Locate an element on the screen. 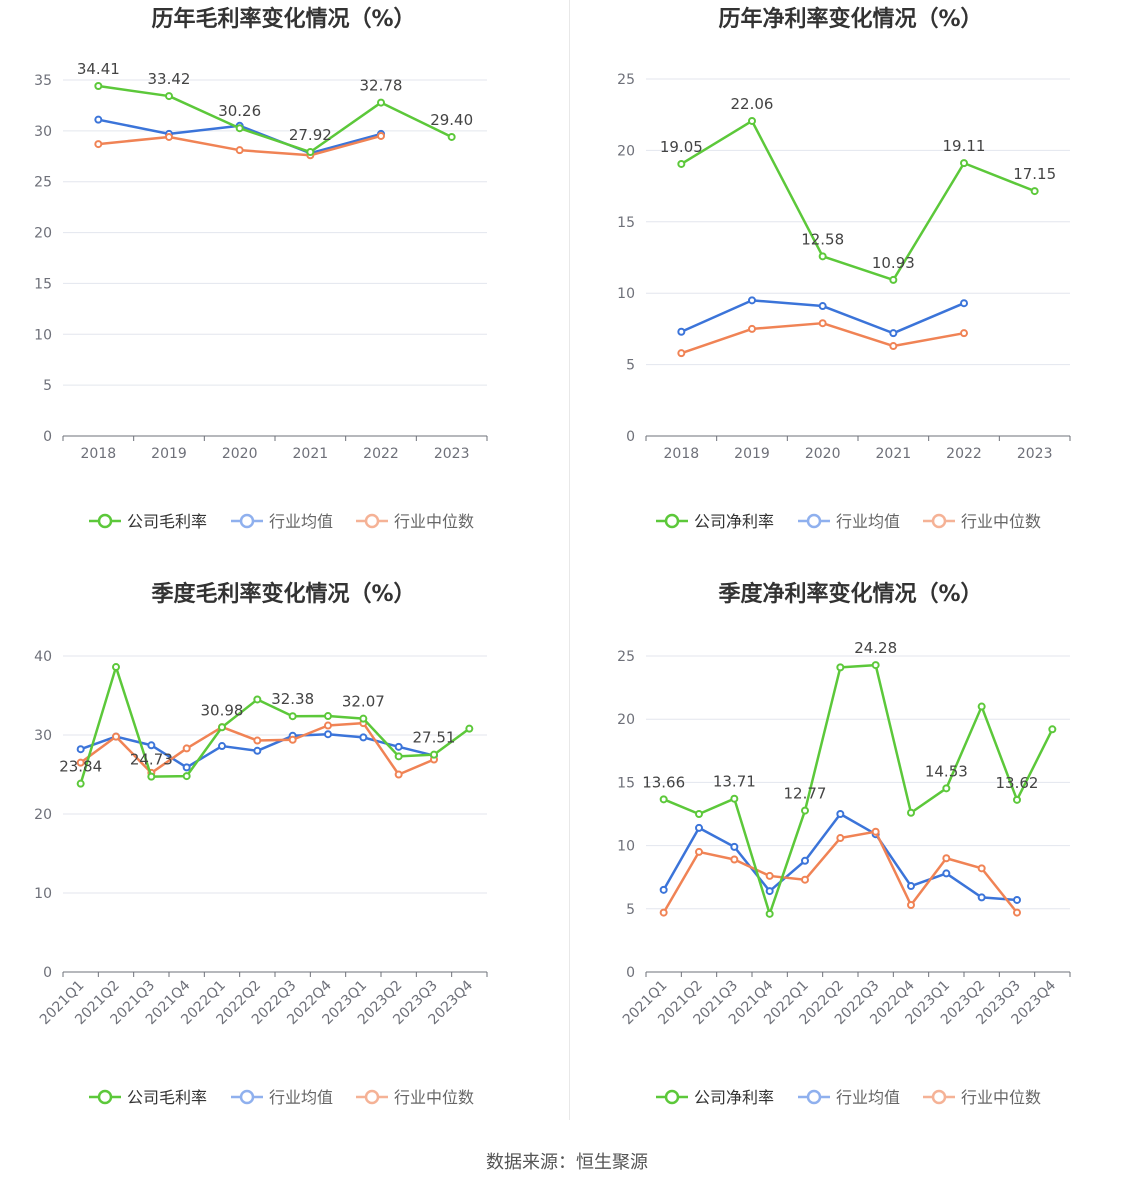  y-tick-label: 30 is located at coordinates (43, 736).